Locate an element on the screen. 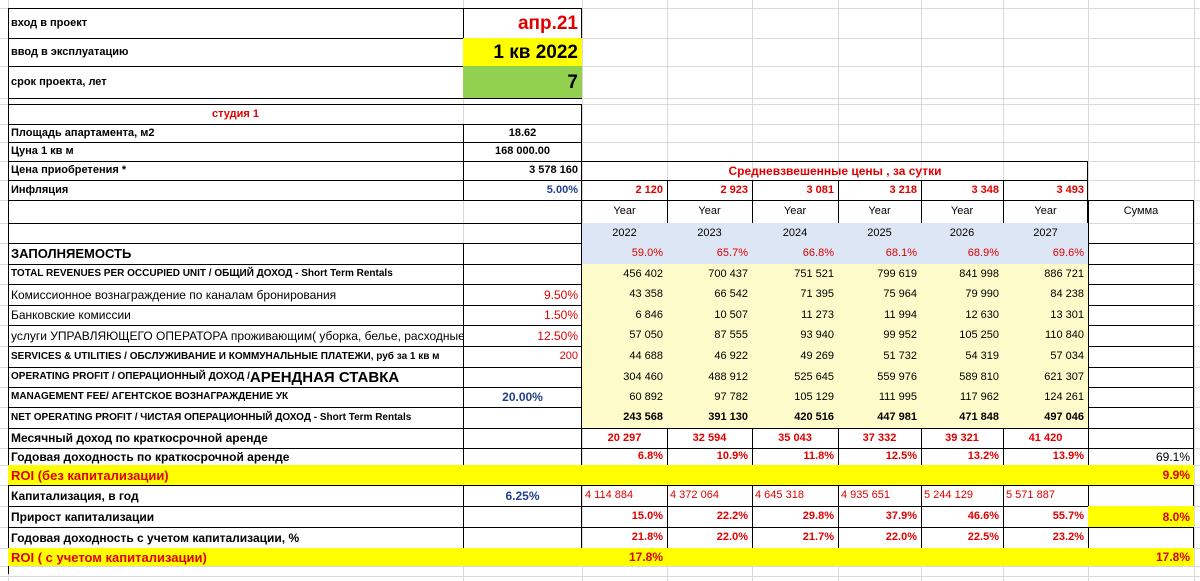  utilities-value-4: 51 732 is located at coordinates (879, 356).